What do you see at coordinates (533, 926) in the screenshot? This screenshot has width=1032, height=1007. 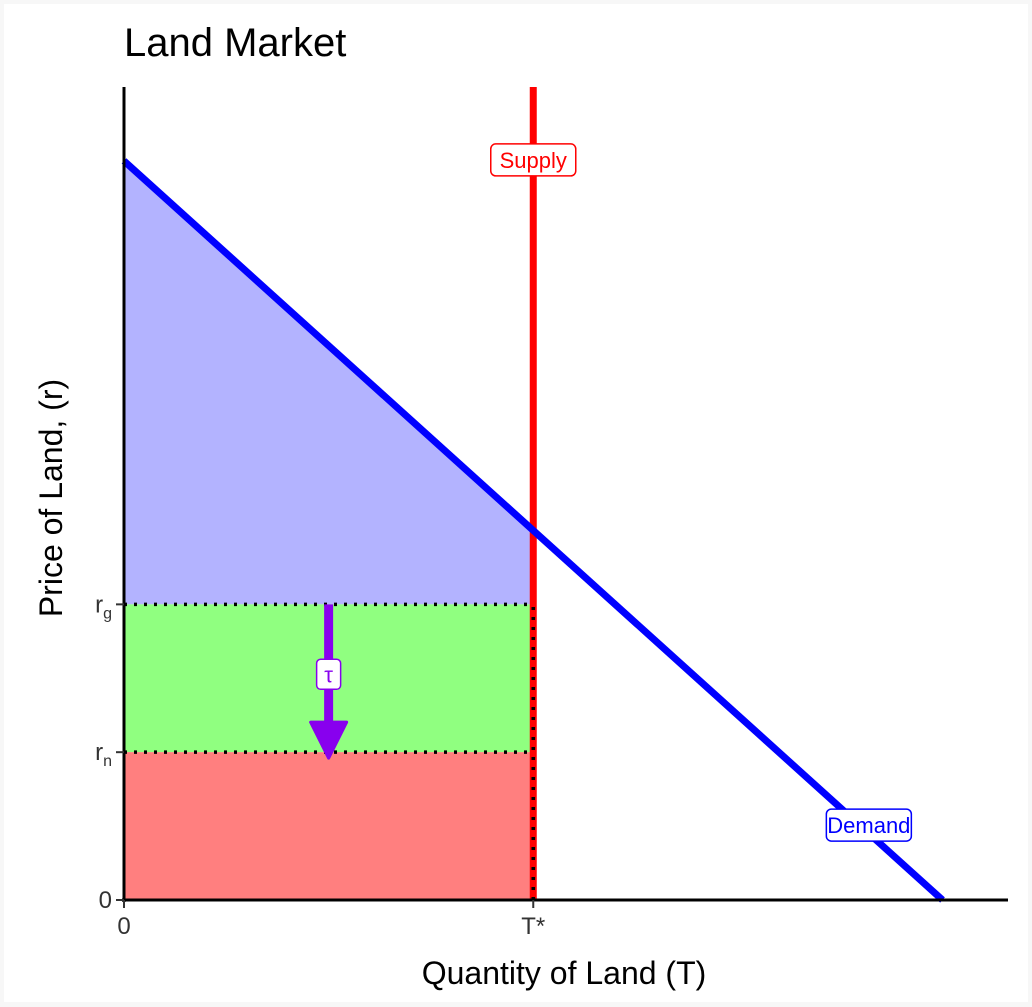 I see `x-tick-label-1: T*` at bounding box center [533, 926].